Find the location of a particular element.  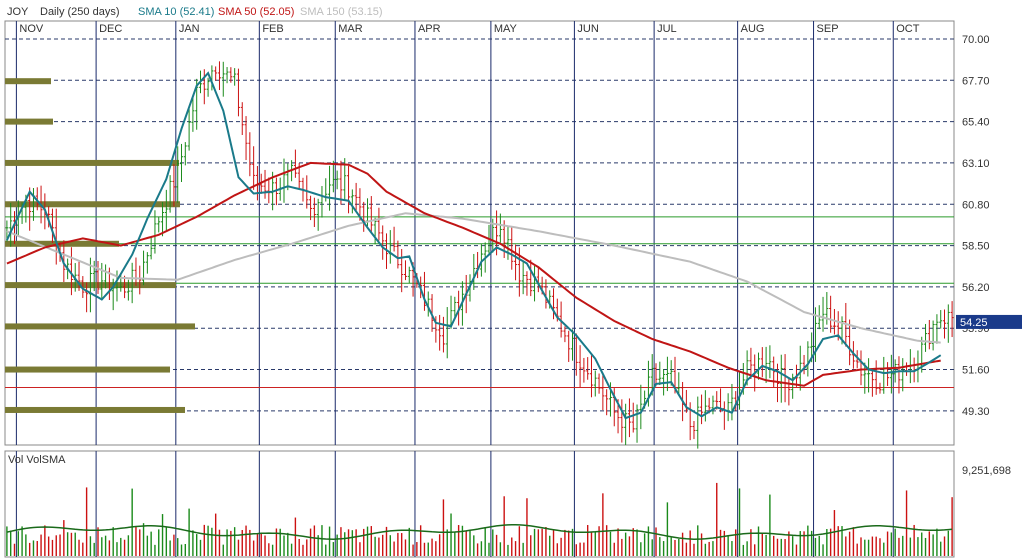

month-label: NOV is located at coordinates (31, 29).